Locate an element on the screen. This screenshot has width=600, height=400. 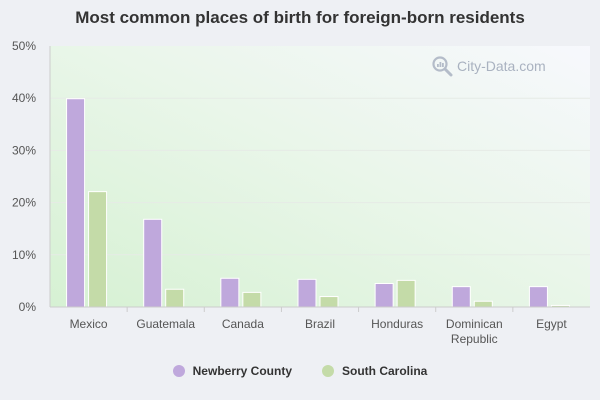
y-tick-label: 0% is located at coordinates (28, 307).